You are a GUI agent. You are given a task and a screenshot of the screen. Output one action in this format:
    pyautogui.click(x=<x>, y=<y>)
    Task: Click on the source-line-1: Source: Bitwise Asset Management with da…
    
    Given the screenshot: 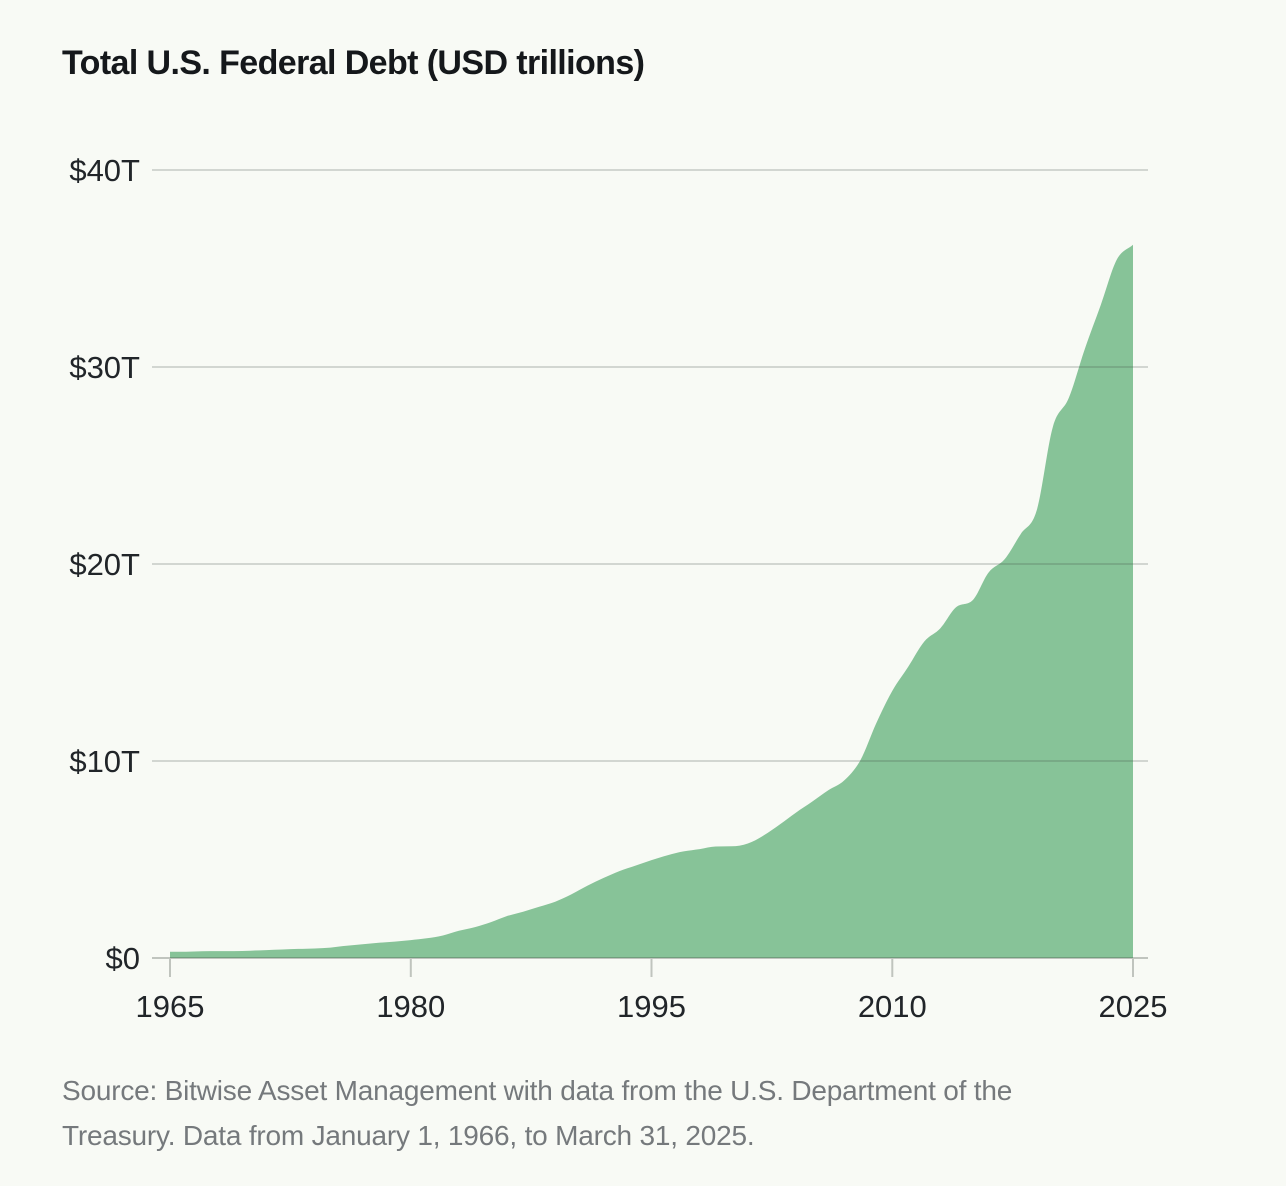 What is the action you would take?
    pyautogui.click(x=537, y=1090)
    